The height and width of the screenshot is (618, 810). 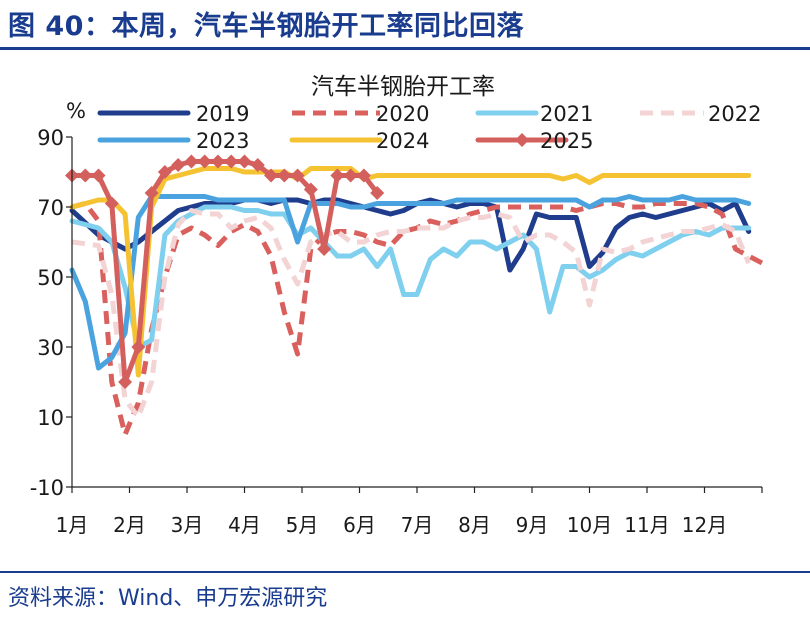 What do you see at coordinates (76, 111) in the screenshot?
I see `y-axis-unit-label: %` at bounding box center [76, 111].